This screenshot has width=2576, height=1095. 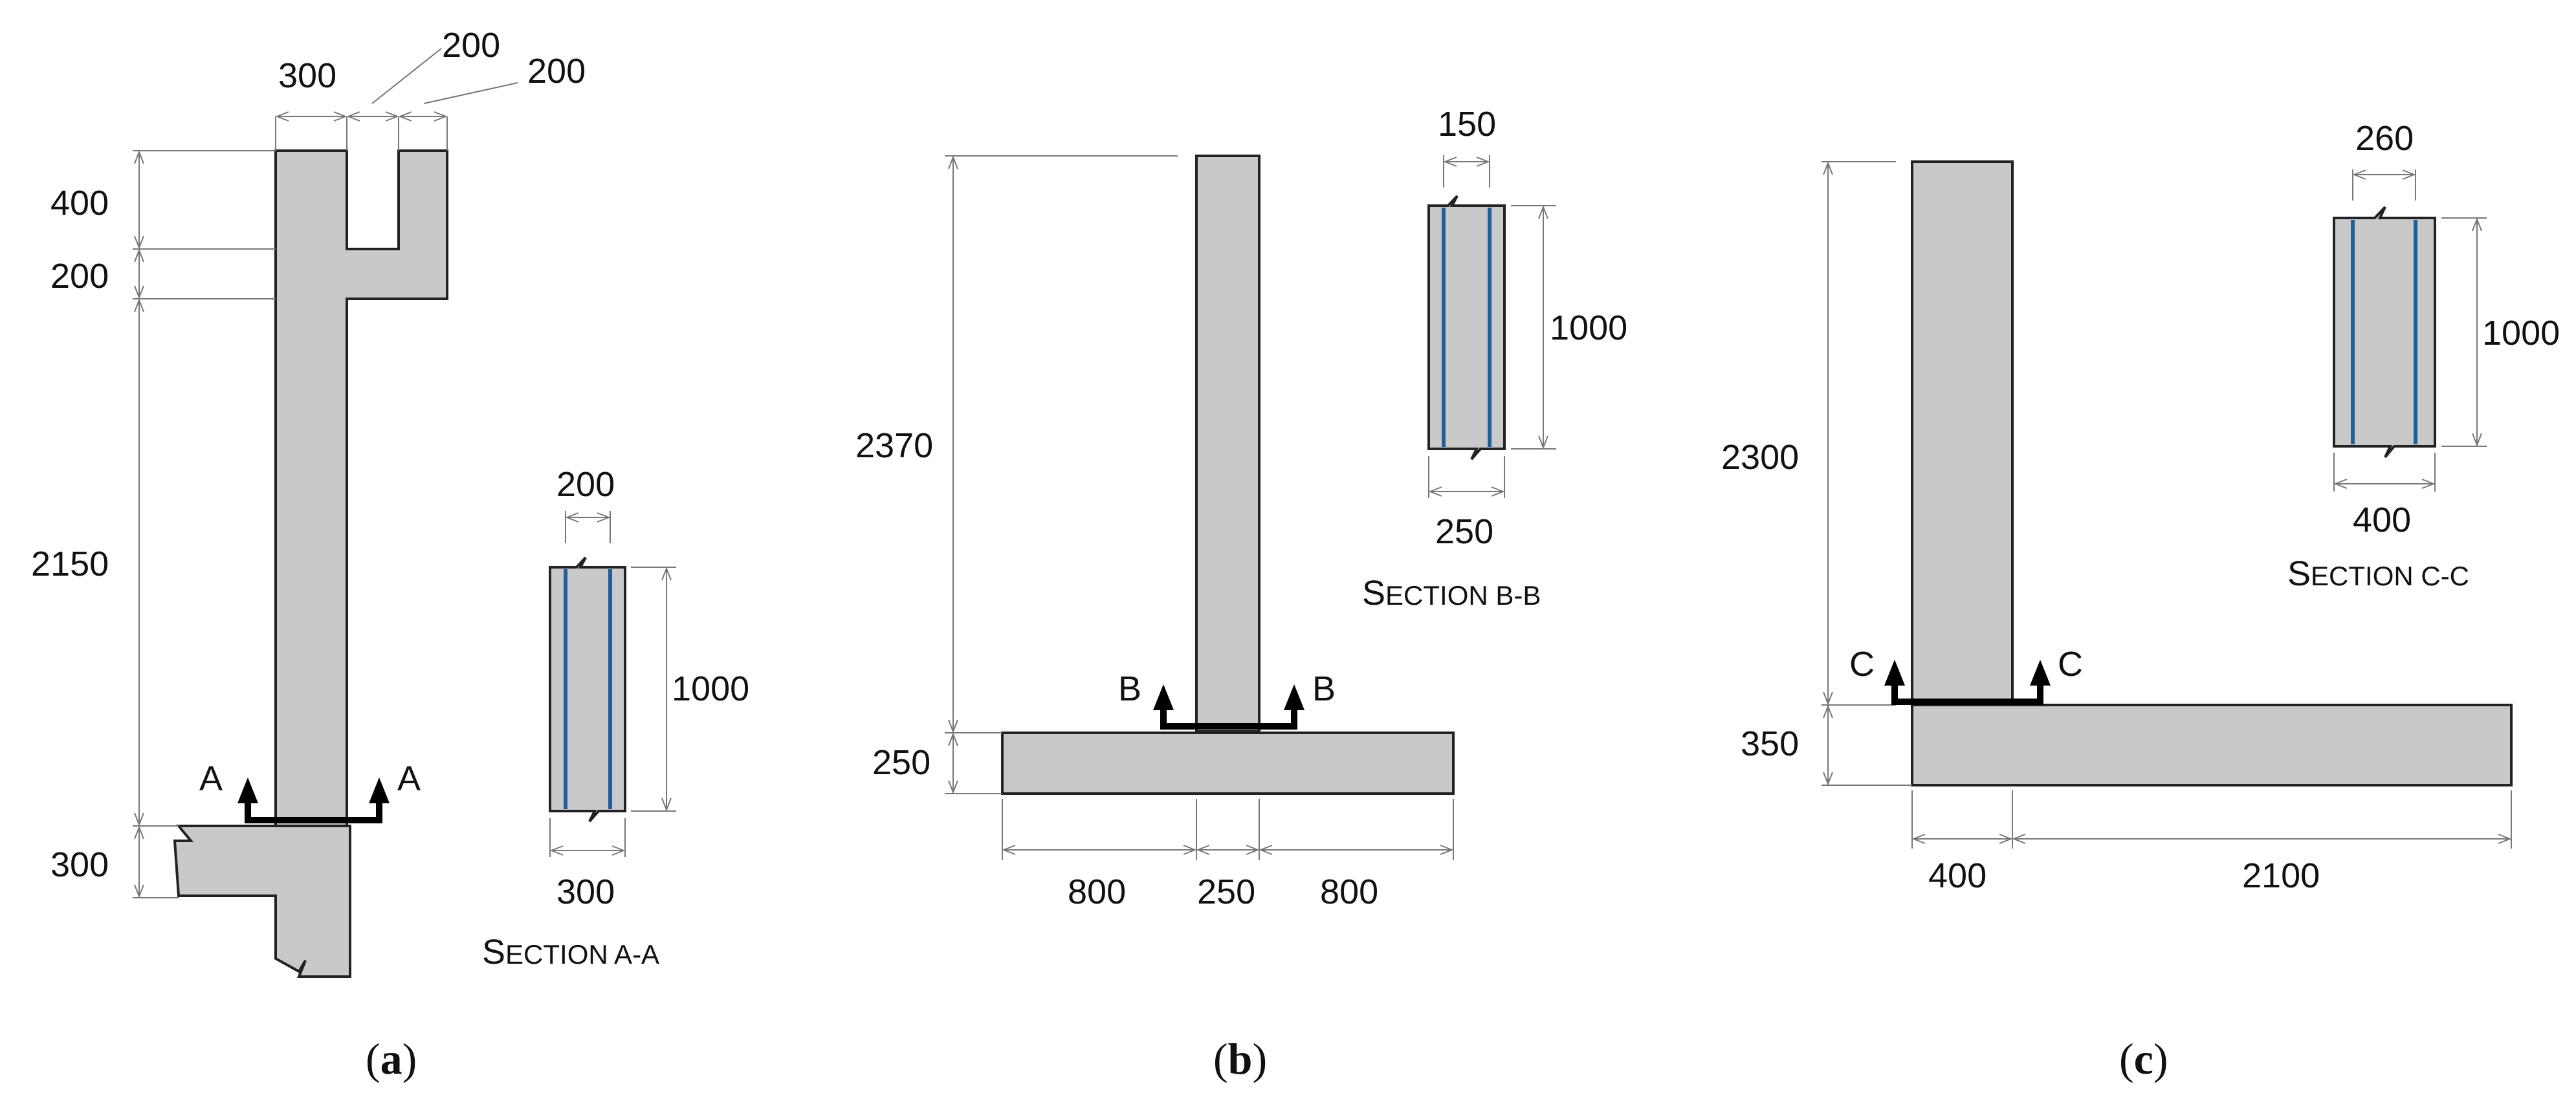 I want to click on cut-a-line, so click(x=314, y=815).